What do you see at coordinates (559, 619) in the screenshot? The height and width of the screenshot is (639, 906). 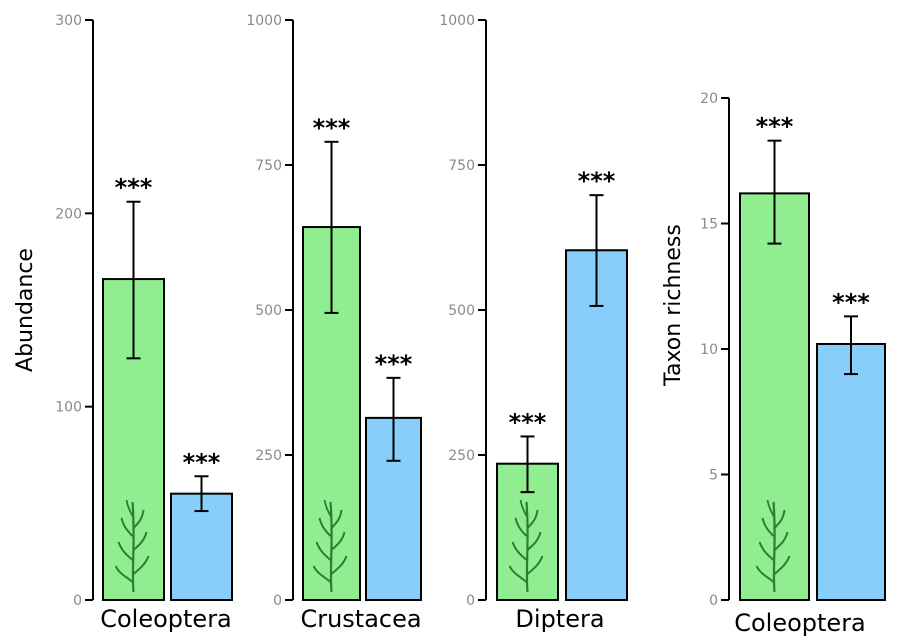 I see `category-label: Diptera` at bounding box center [559, 619].